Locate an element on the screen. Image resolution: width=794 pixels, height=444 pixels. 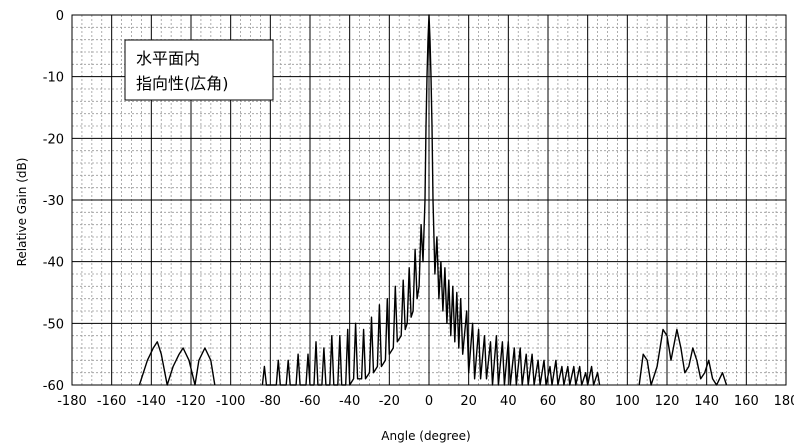
annotation-frame is located at coordinates (199, 70).